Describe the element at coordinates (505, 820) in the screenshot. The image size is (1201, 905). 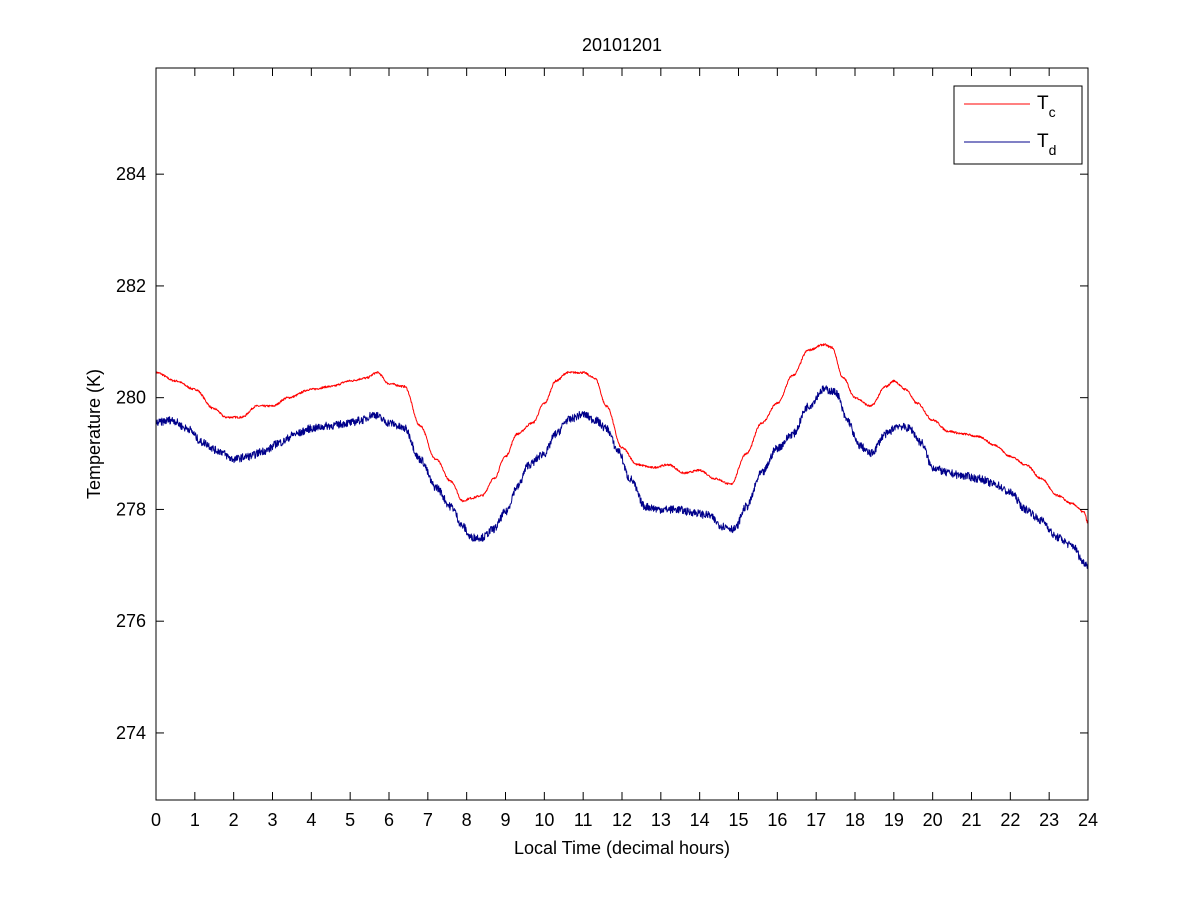
I see `x-tick-label-9: 9` at that location.